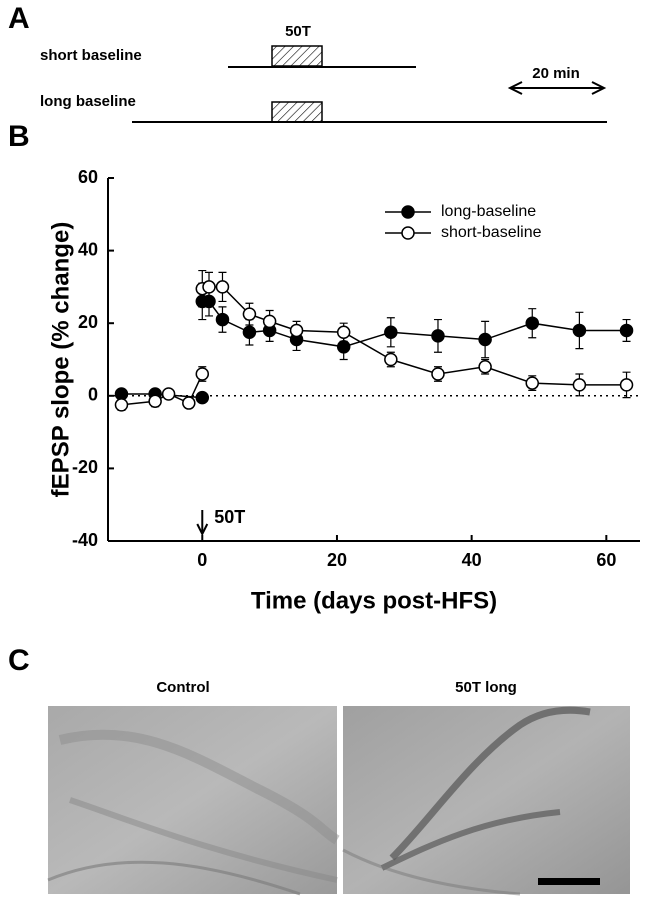 This screenshot has height=900, width=654. What do you see at coordinates (93, 395) in the screenshot?
I see `y-tick-label: 0` at bounding box center [93, 395].